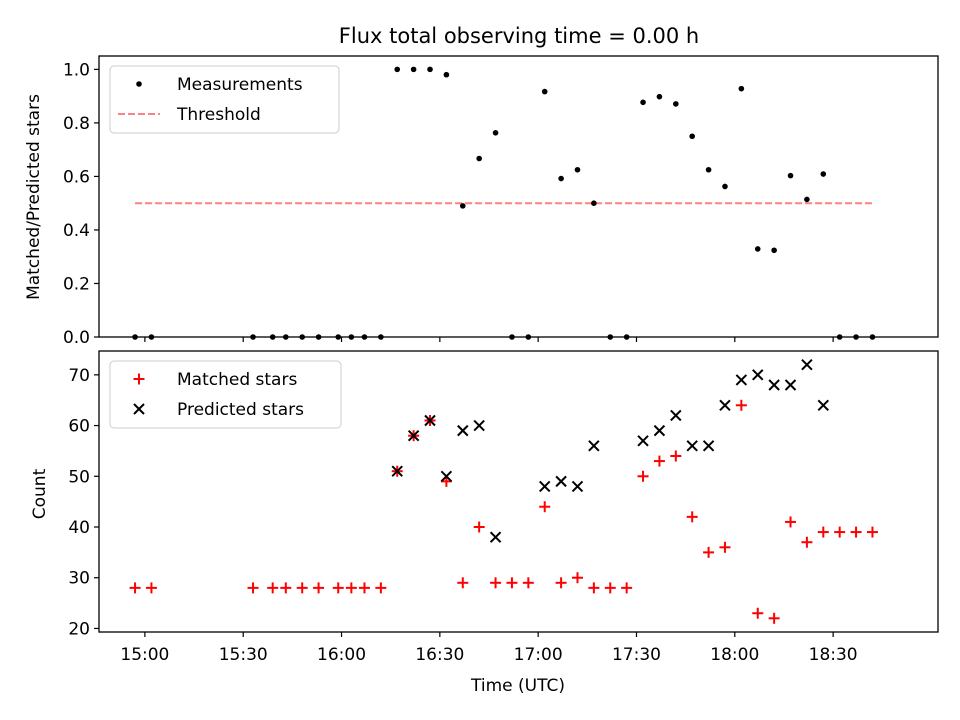  What do you see at coordinates (79, 427) in the screenshot?
I see `bottom-y-tick-label: 60` at bounding box center [79, 427].